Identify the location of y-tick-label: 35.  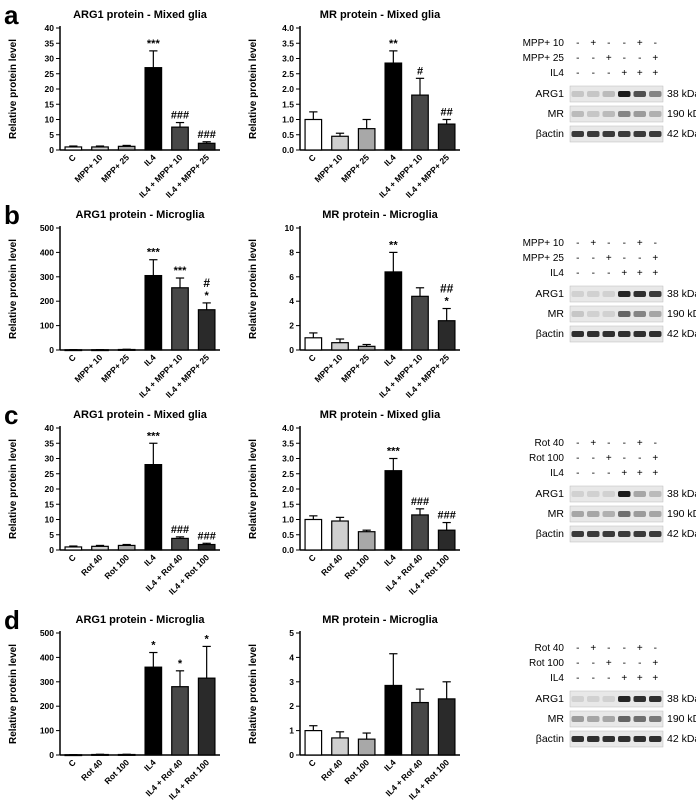
(50, 443).